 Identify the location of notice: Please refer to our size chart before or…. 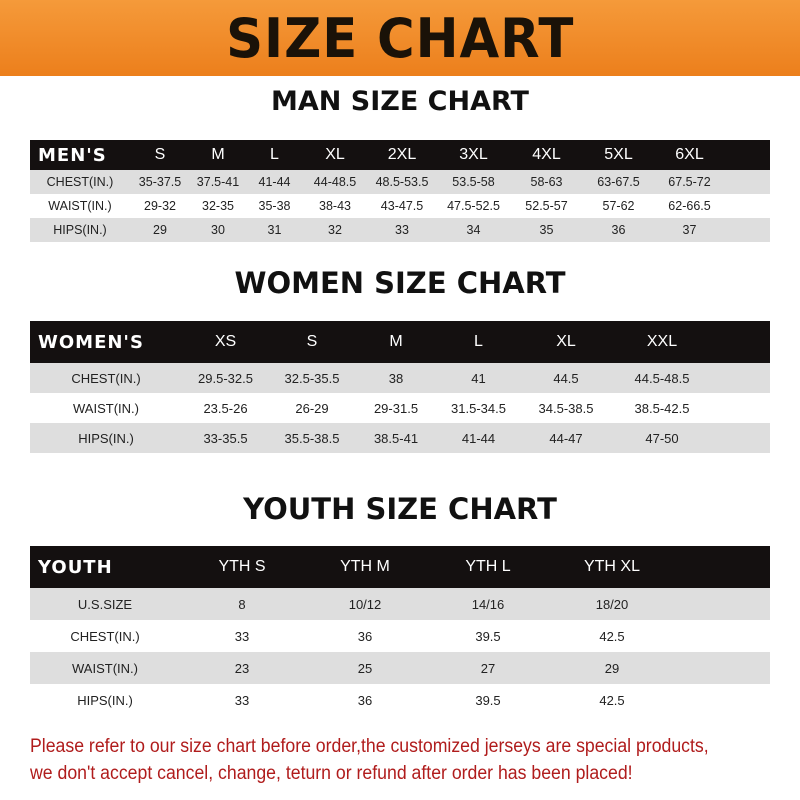
(383, 760).